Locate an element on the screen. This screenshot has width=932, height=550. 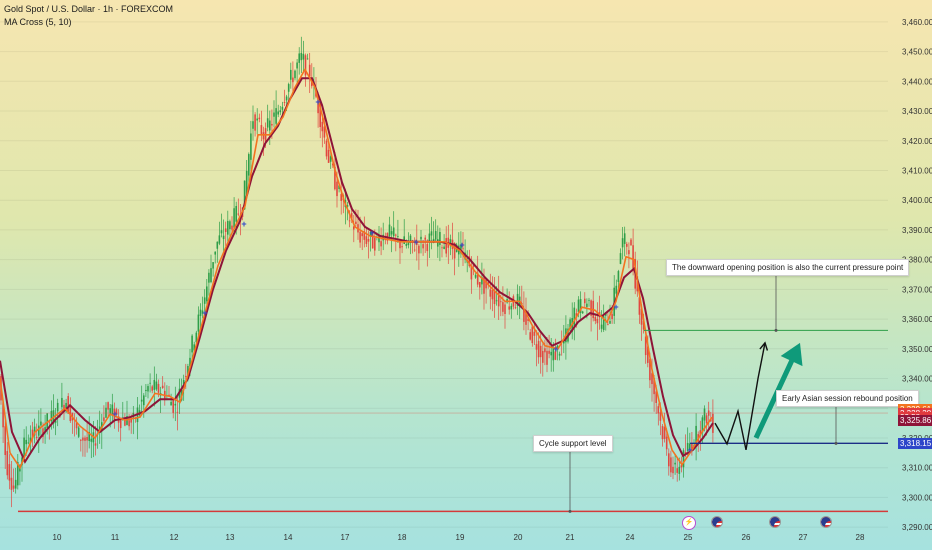
lightning-icon: ⚡ is located at coordinates (689, 523).